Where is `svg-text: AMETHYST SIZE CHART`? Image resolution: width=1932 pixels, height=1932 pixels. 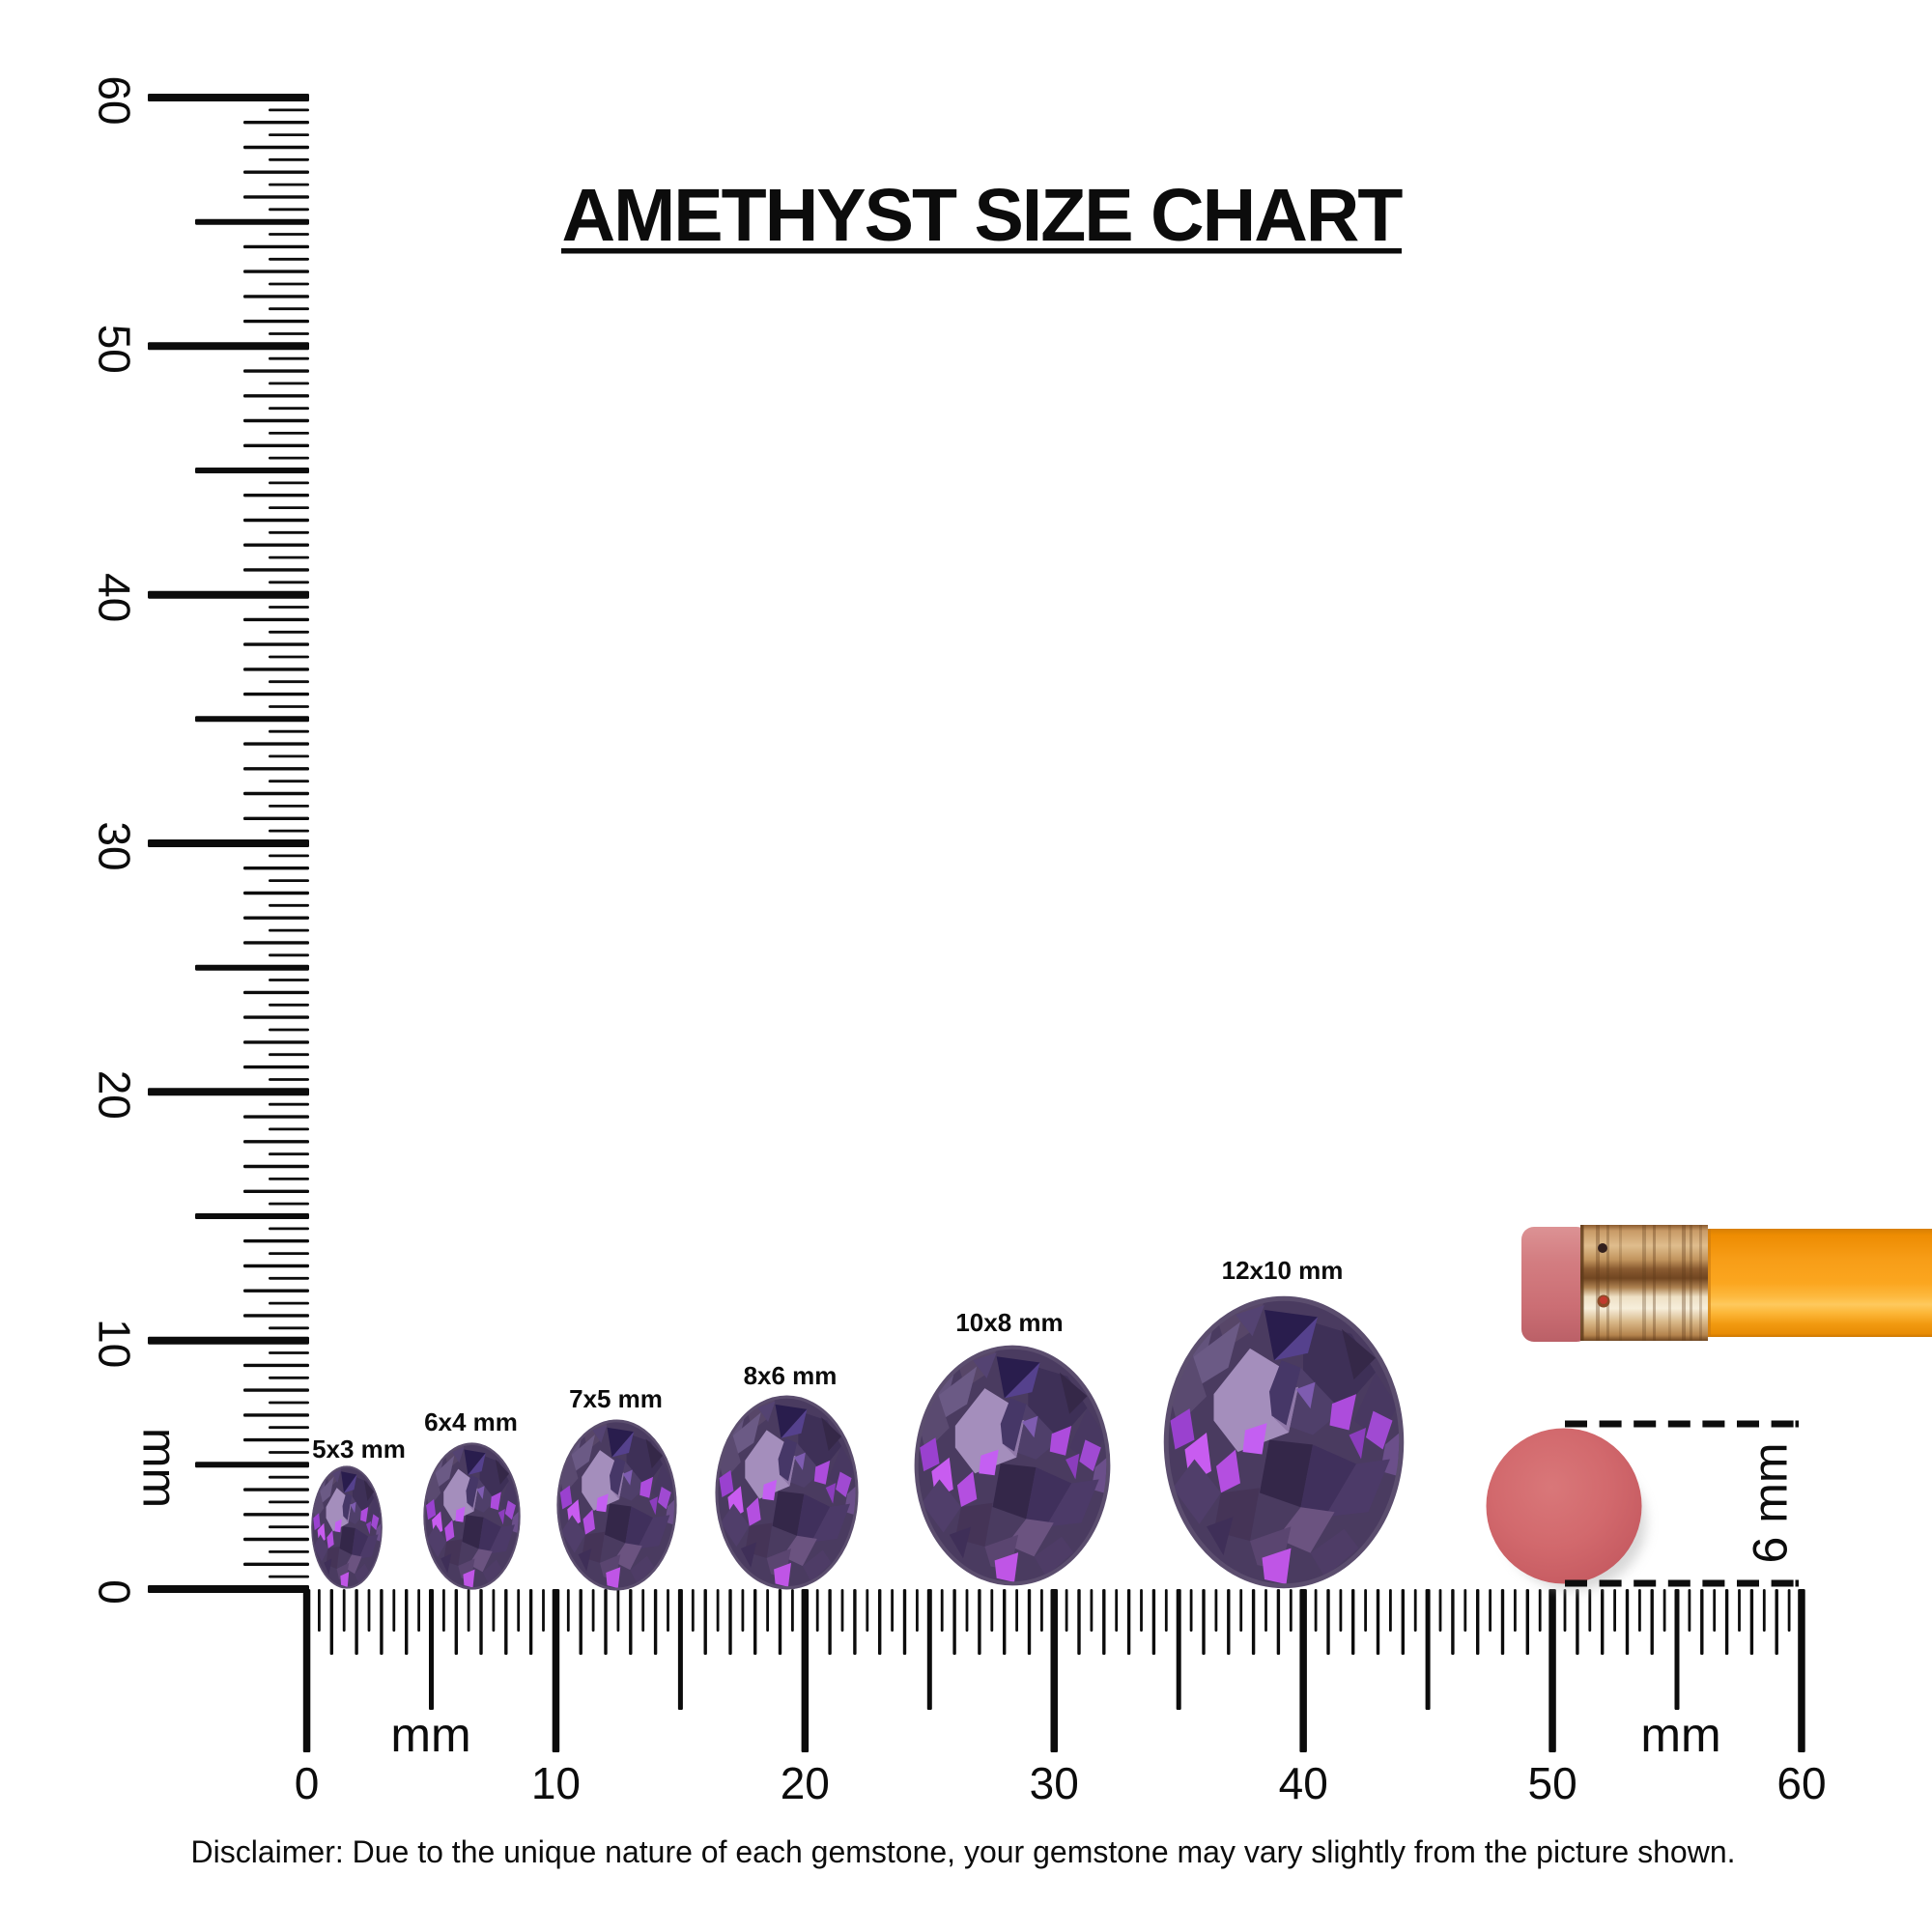
svg-text: AMETHYST SIZE CHART is located at coordinates (983, 215).